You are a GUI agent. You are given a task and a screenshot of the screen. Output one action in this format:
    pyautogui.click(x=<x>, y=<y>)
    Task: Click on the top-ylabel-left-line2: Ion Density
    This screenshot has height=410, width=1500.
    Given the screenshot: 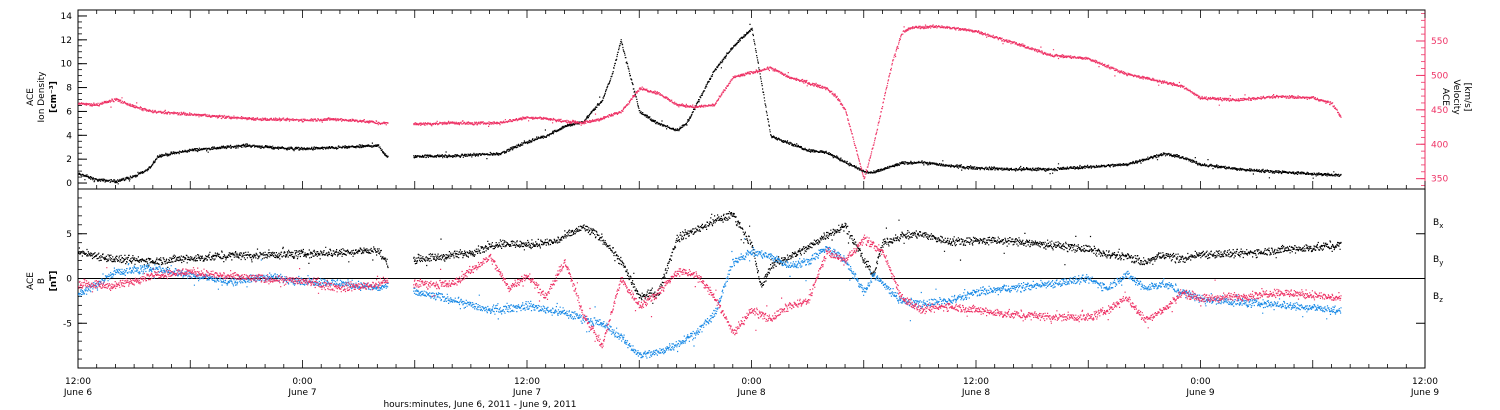 What is the action you would take?
    pyautogui.click(x=42, y=97)
    